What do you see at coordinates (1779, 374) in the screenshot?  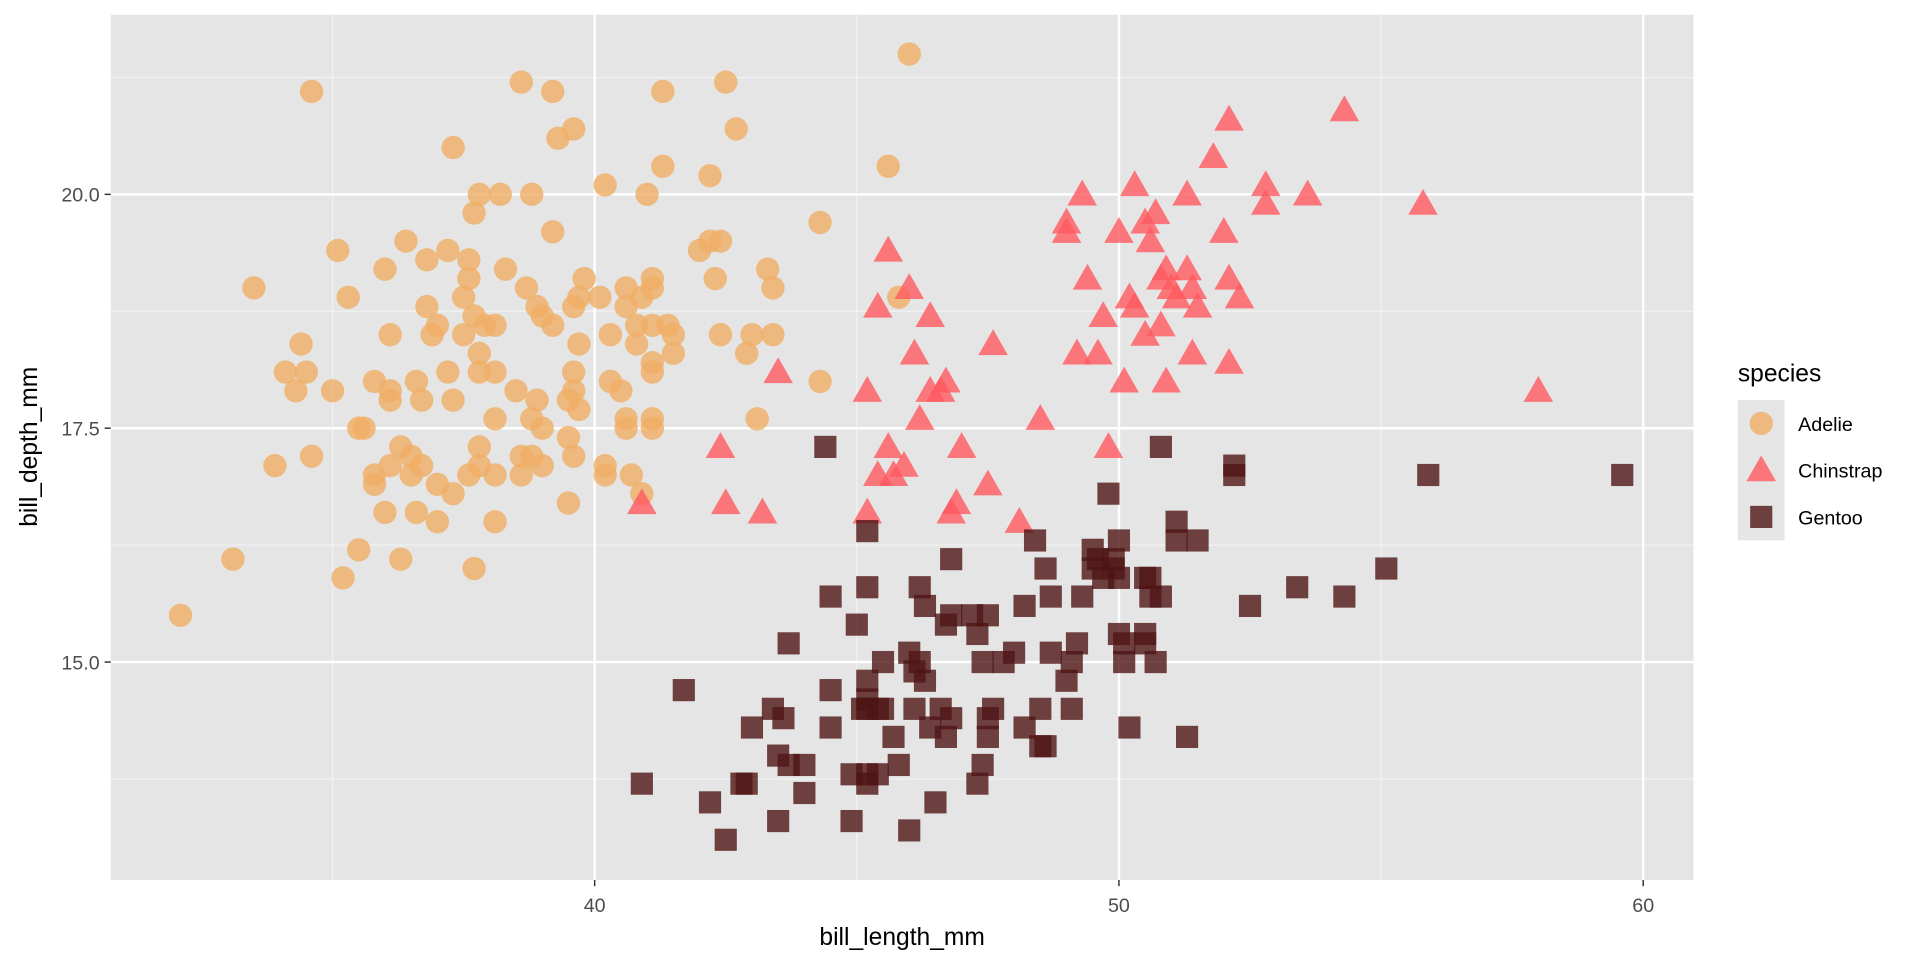 I see `legend-title: species` at bounding box center [1779, 374].